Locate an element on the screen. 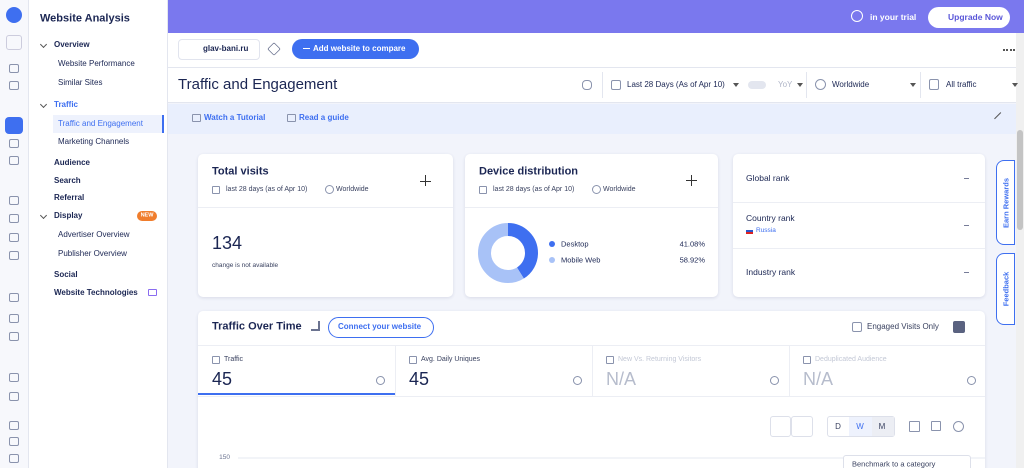 Image resolution: width=1024 pixels, height=468 pixels. granularity is located at coordinates (861, 426).